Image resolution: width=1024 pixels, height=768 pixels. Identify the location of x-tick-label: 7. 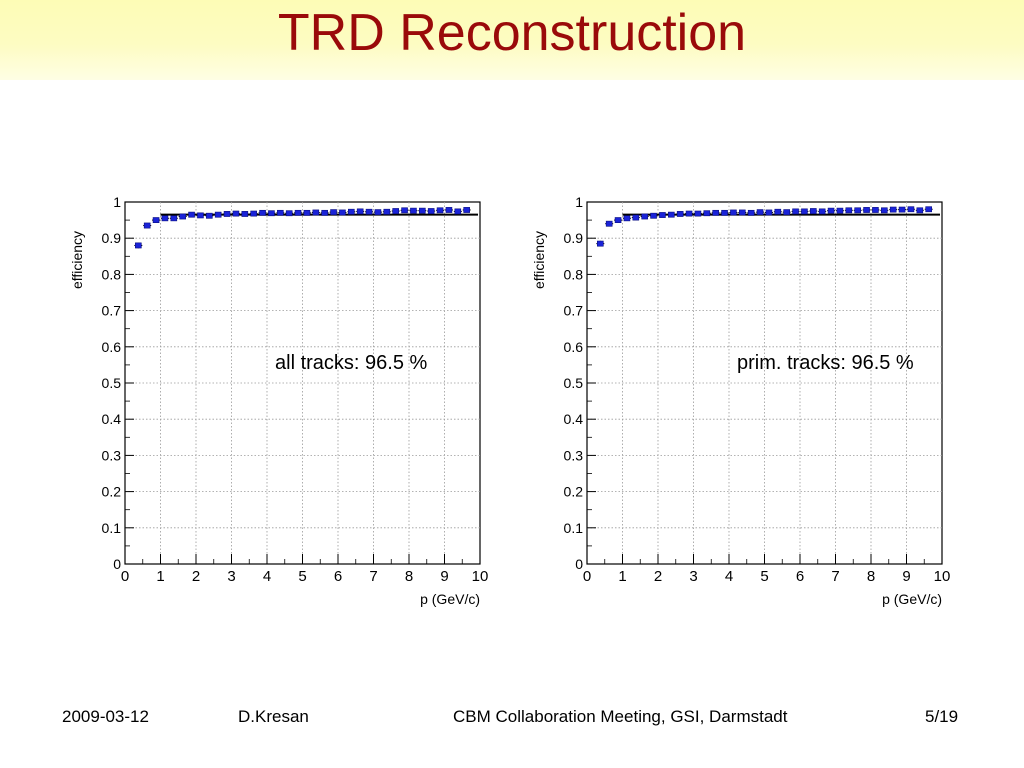
(373, 576).